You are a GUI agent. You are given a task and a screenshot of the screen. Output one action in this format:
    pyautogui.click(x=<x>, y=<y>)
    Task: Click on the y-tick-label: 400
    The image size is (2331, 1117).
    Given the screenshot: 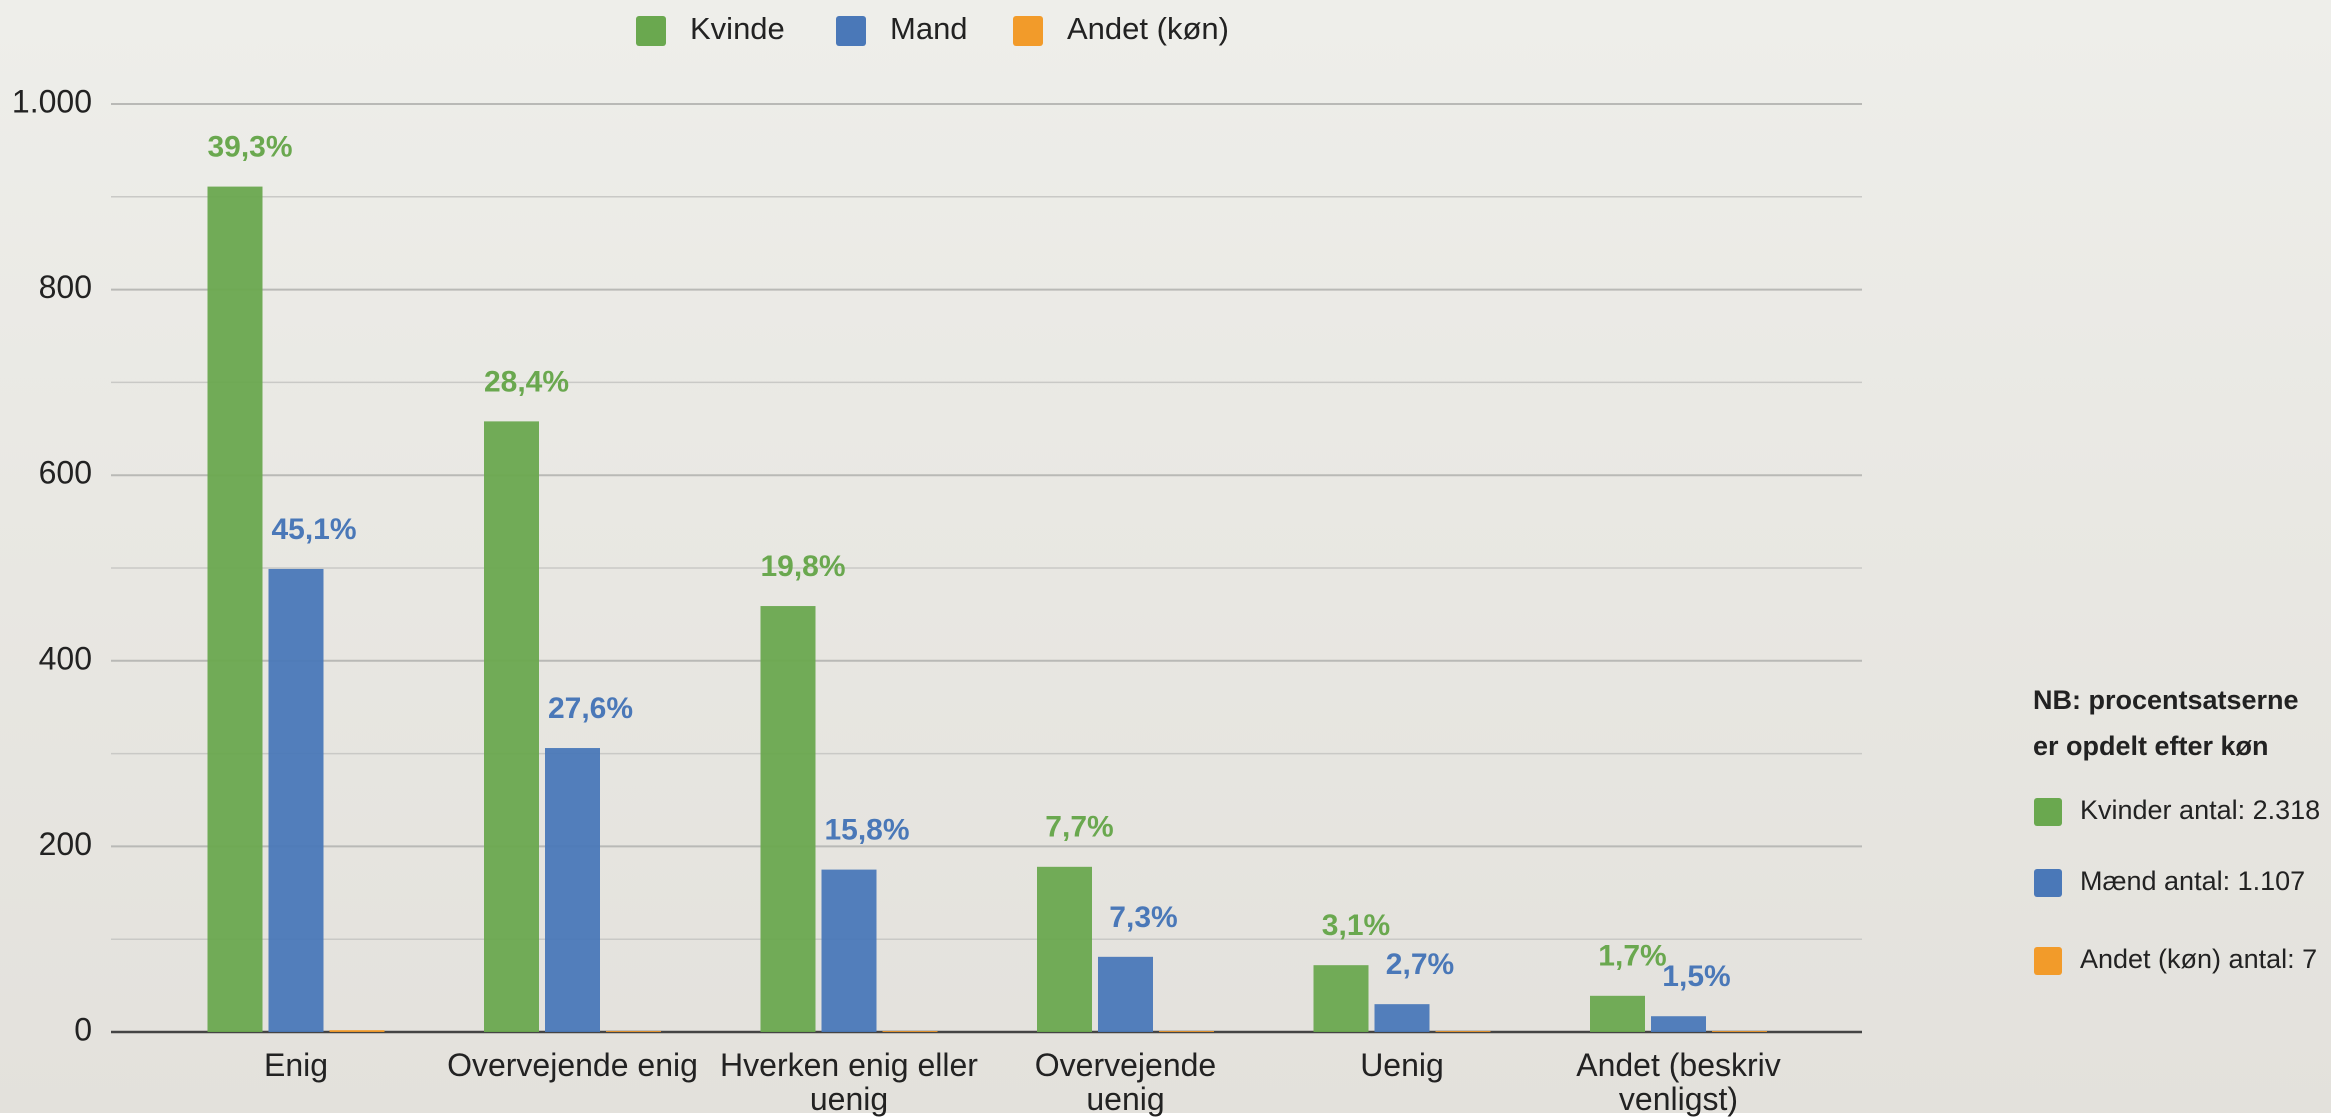 What is the action you would take?
    pyautogui.click(x=65, y=658)
    